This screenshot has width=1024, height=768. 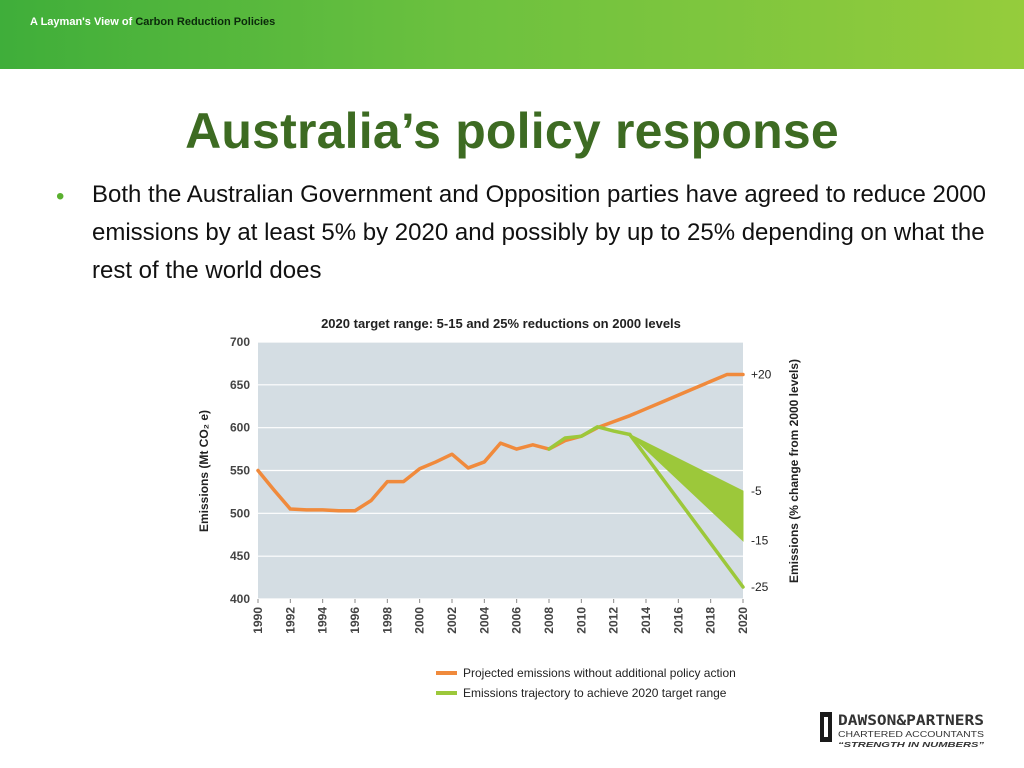 I want to click on x-tick-label: 1994, so click(x=323, y=620).